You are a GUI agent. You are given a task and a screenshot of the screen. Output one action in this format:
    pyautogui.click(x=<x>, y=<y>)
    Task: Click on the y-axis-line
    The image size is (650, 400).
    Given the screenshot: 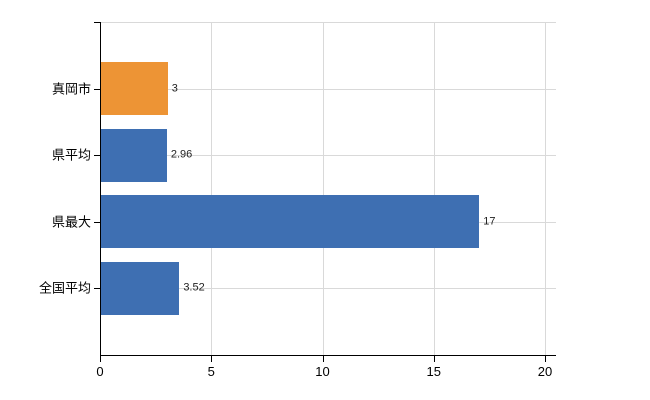 What is the action you would take?
    pyautogui.click(x=100, y=189)
    